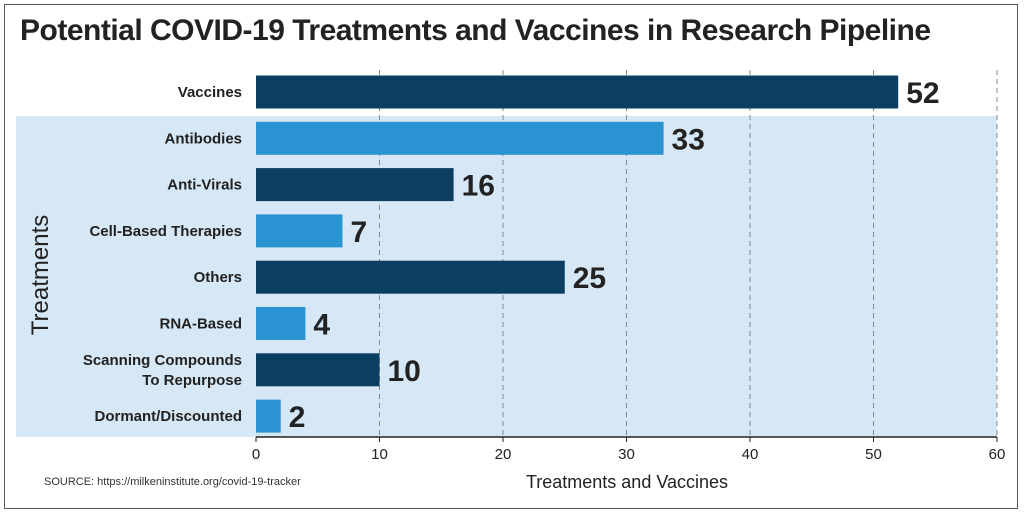 This screenshot has width=1024, height=515. What do you see at coordinates (358, 232) in the screenshot?
I see `value-label: 7` at bounding box center [358, 232].